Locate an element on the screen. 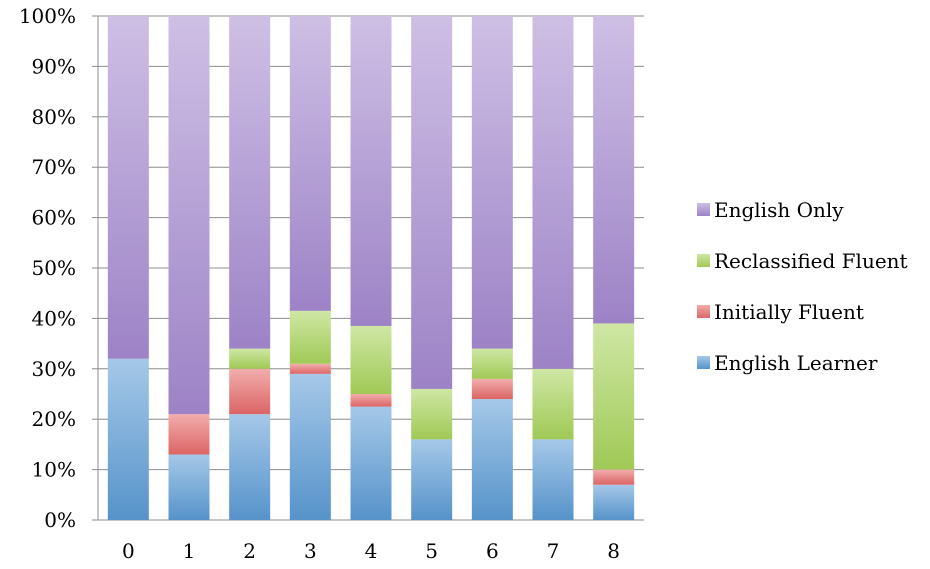  y-tick-label: 50% is located at coordinates (54, 268).